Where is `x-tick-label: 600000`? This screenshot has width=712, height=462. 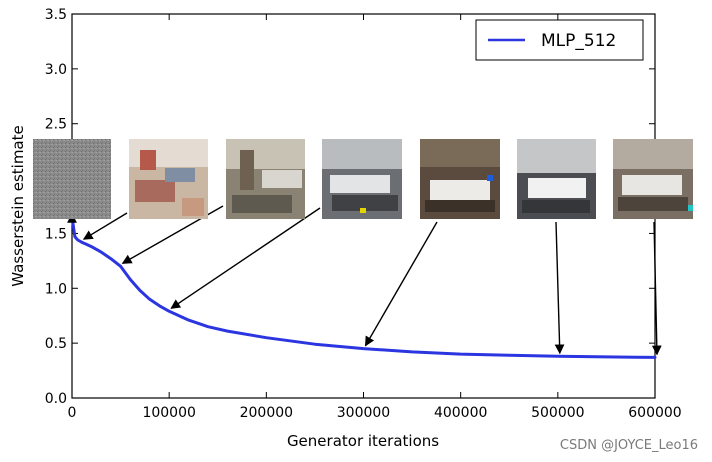
x-tick-label: 600000 is located at coordinates (654, 413).